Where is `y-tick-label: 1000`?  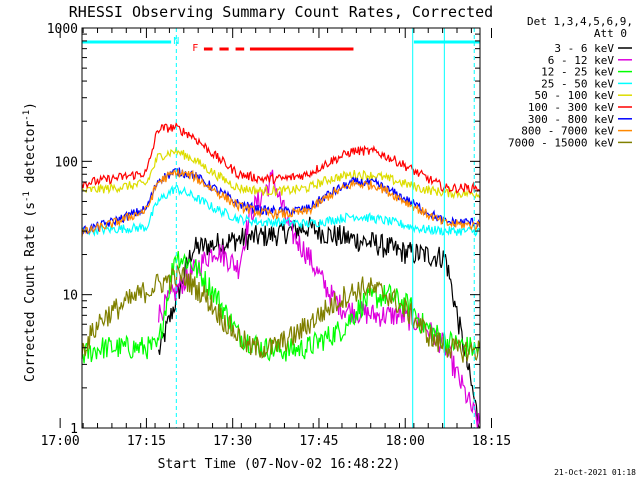 y-tick-label: 1000 is located at coordinates (62, 29).